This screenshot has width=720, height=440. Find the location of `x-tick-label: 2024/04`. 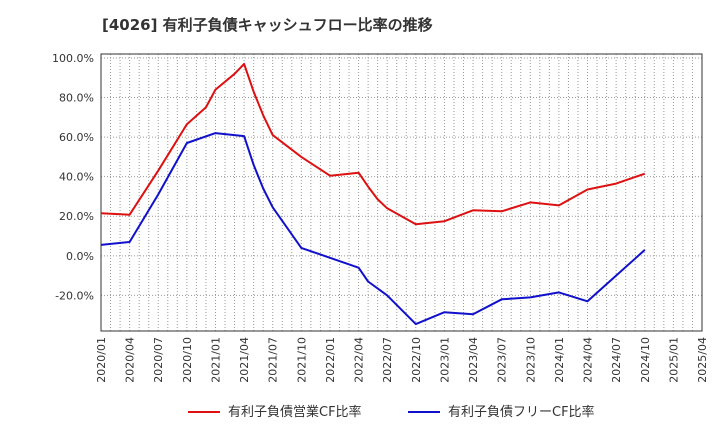

x-tick-label: 2024/04 is located at coordinates (588, 360).